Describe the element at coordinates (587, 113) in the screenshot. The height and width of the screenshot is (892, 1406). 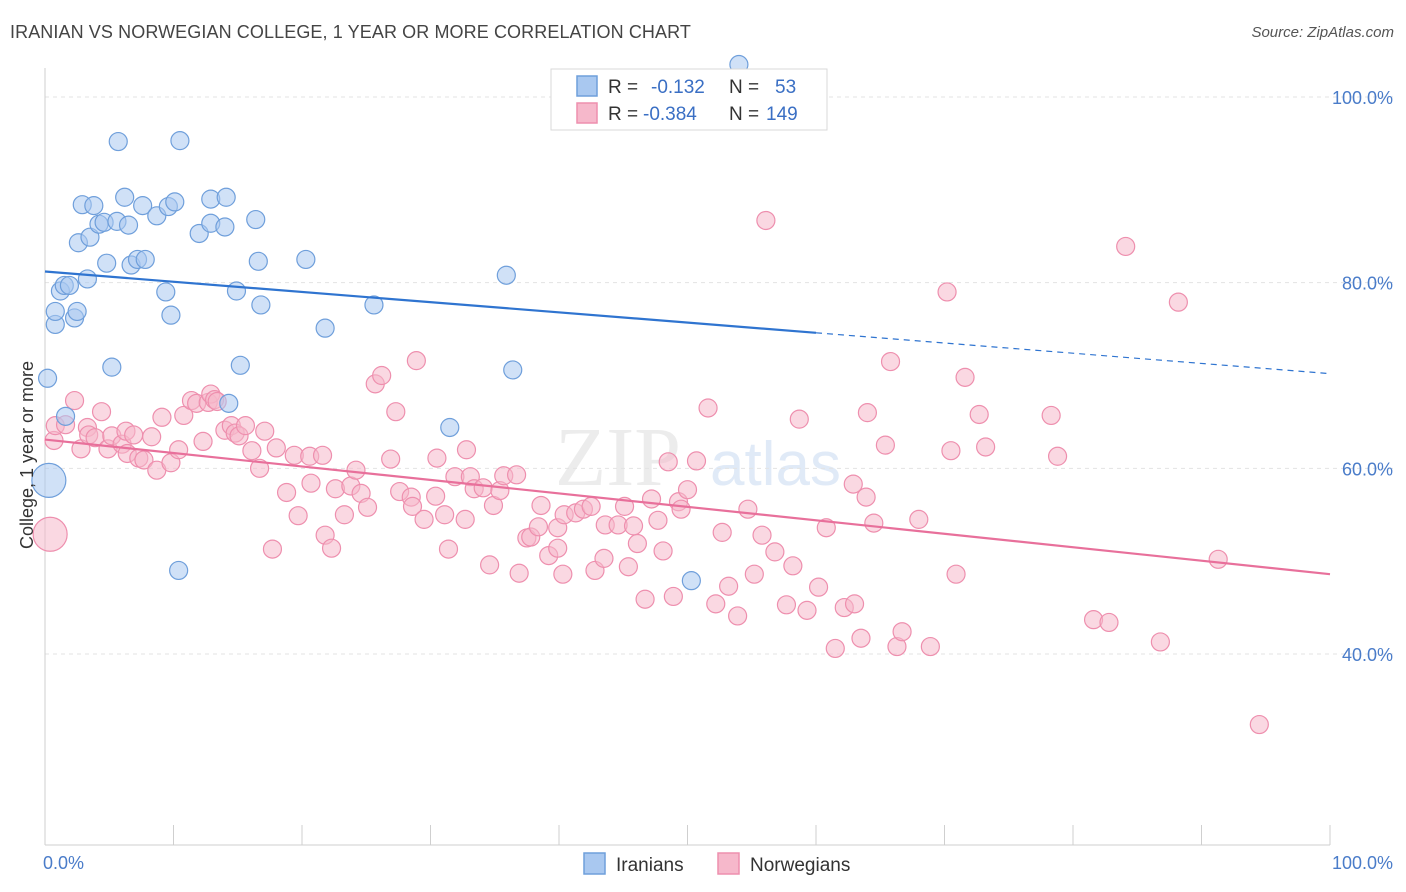
I see `legend-swatch-norwegians` at that location.